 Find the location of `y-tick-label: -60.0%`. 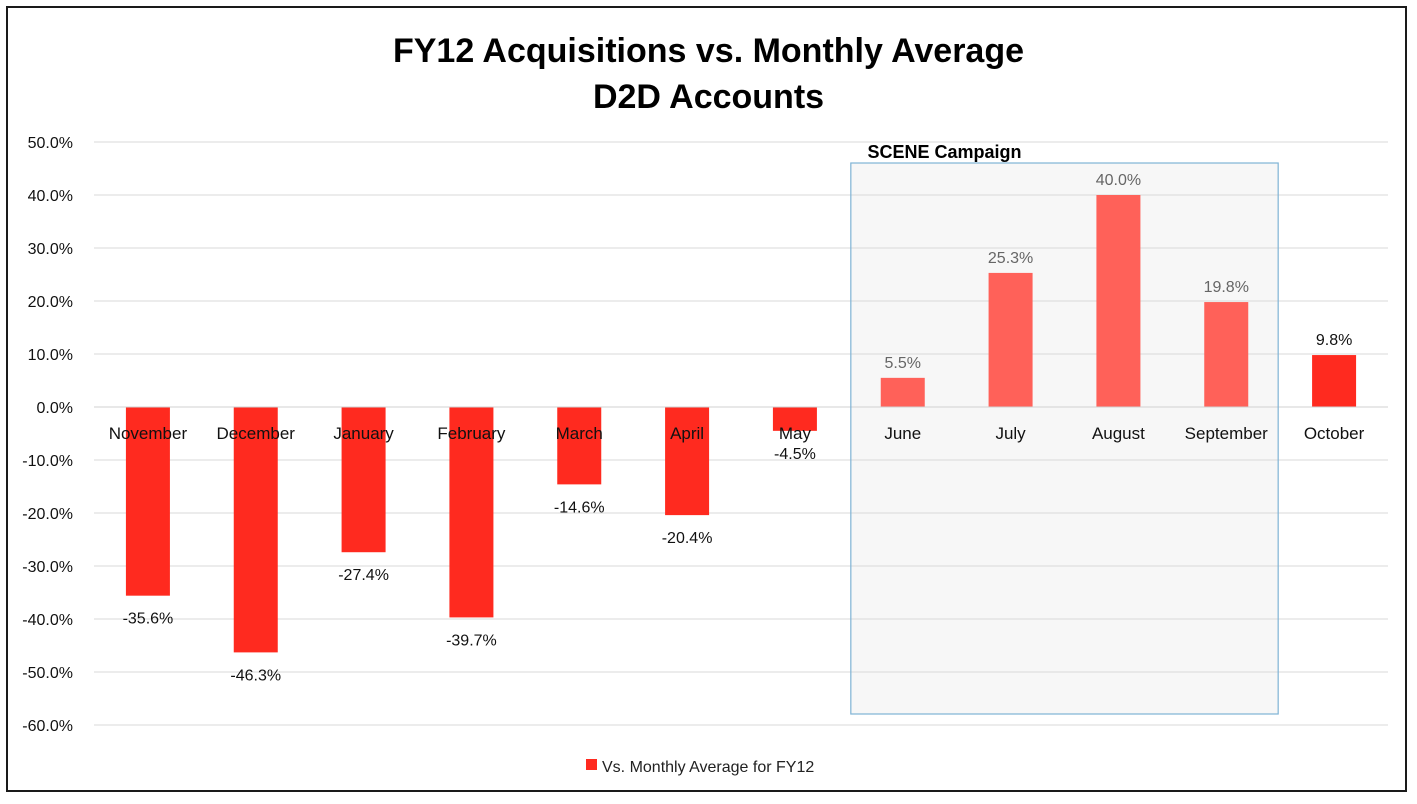

y-tick-label: -60.0% is located at coordinates (47, 726).